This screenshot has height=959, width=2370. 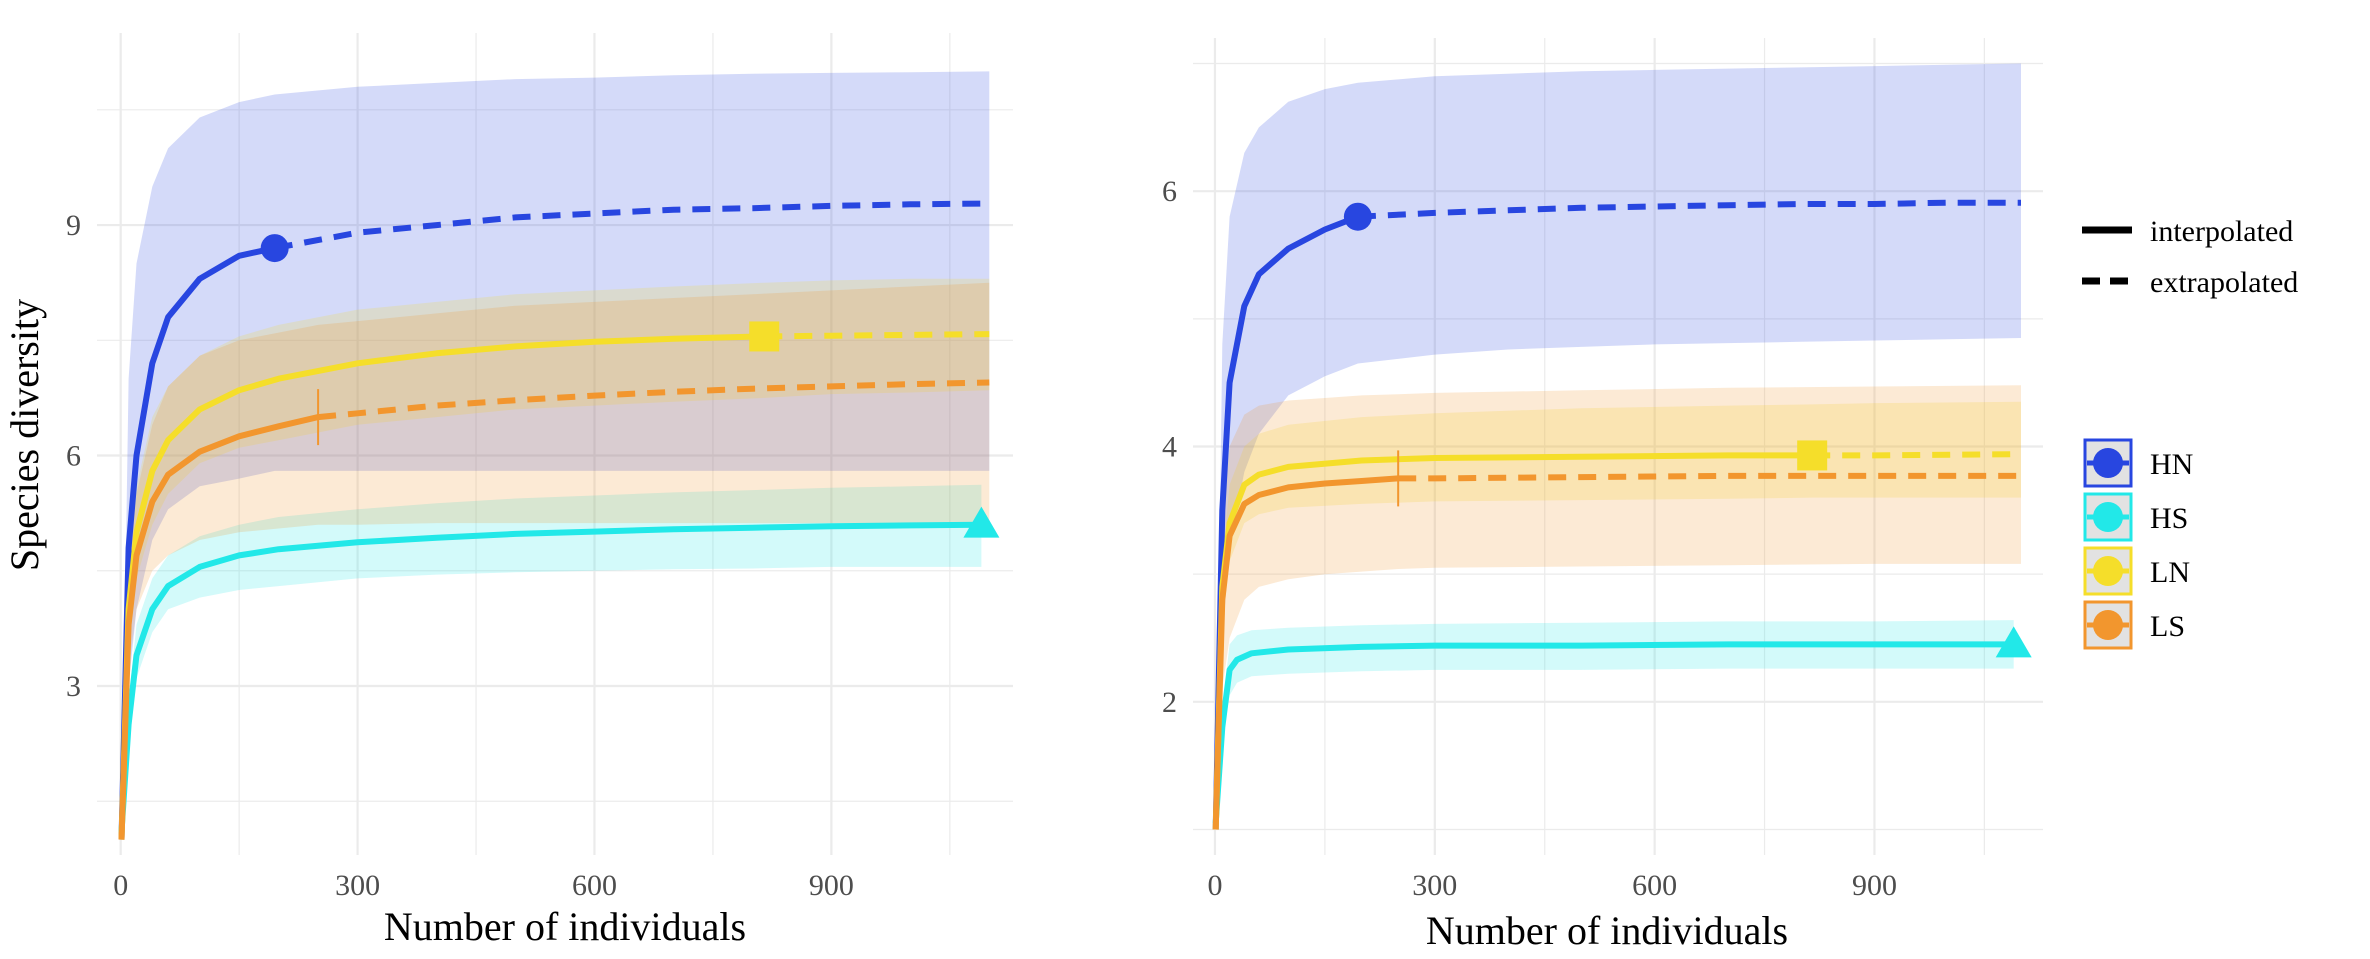 I want to click on left-y-tick-label: 9, so click(x=73, y=225).